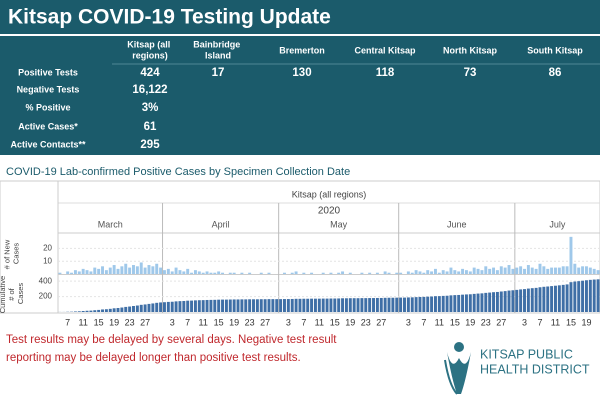 This screenshot has height=400, width=600. Describe the element at coordinates (12, 294) in the screenshot. I see `y-axis-label: Cumulative # of Cases` at that location.